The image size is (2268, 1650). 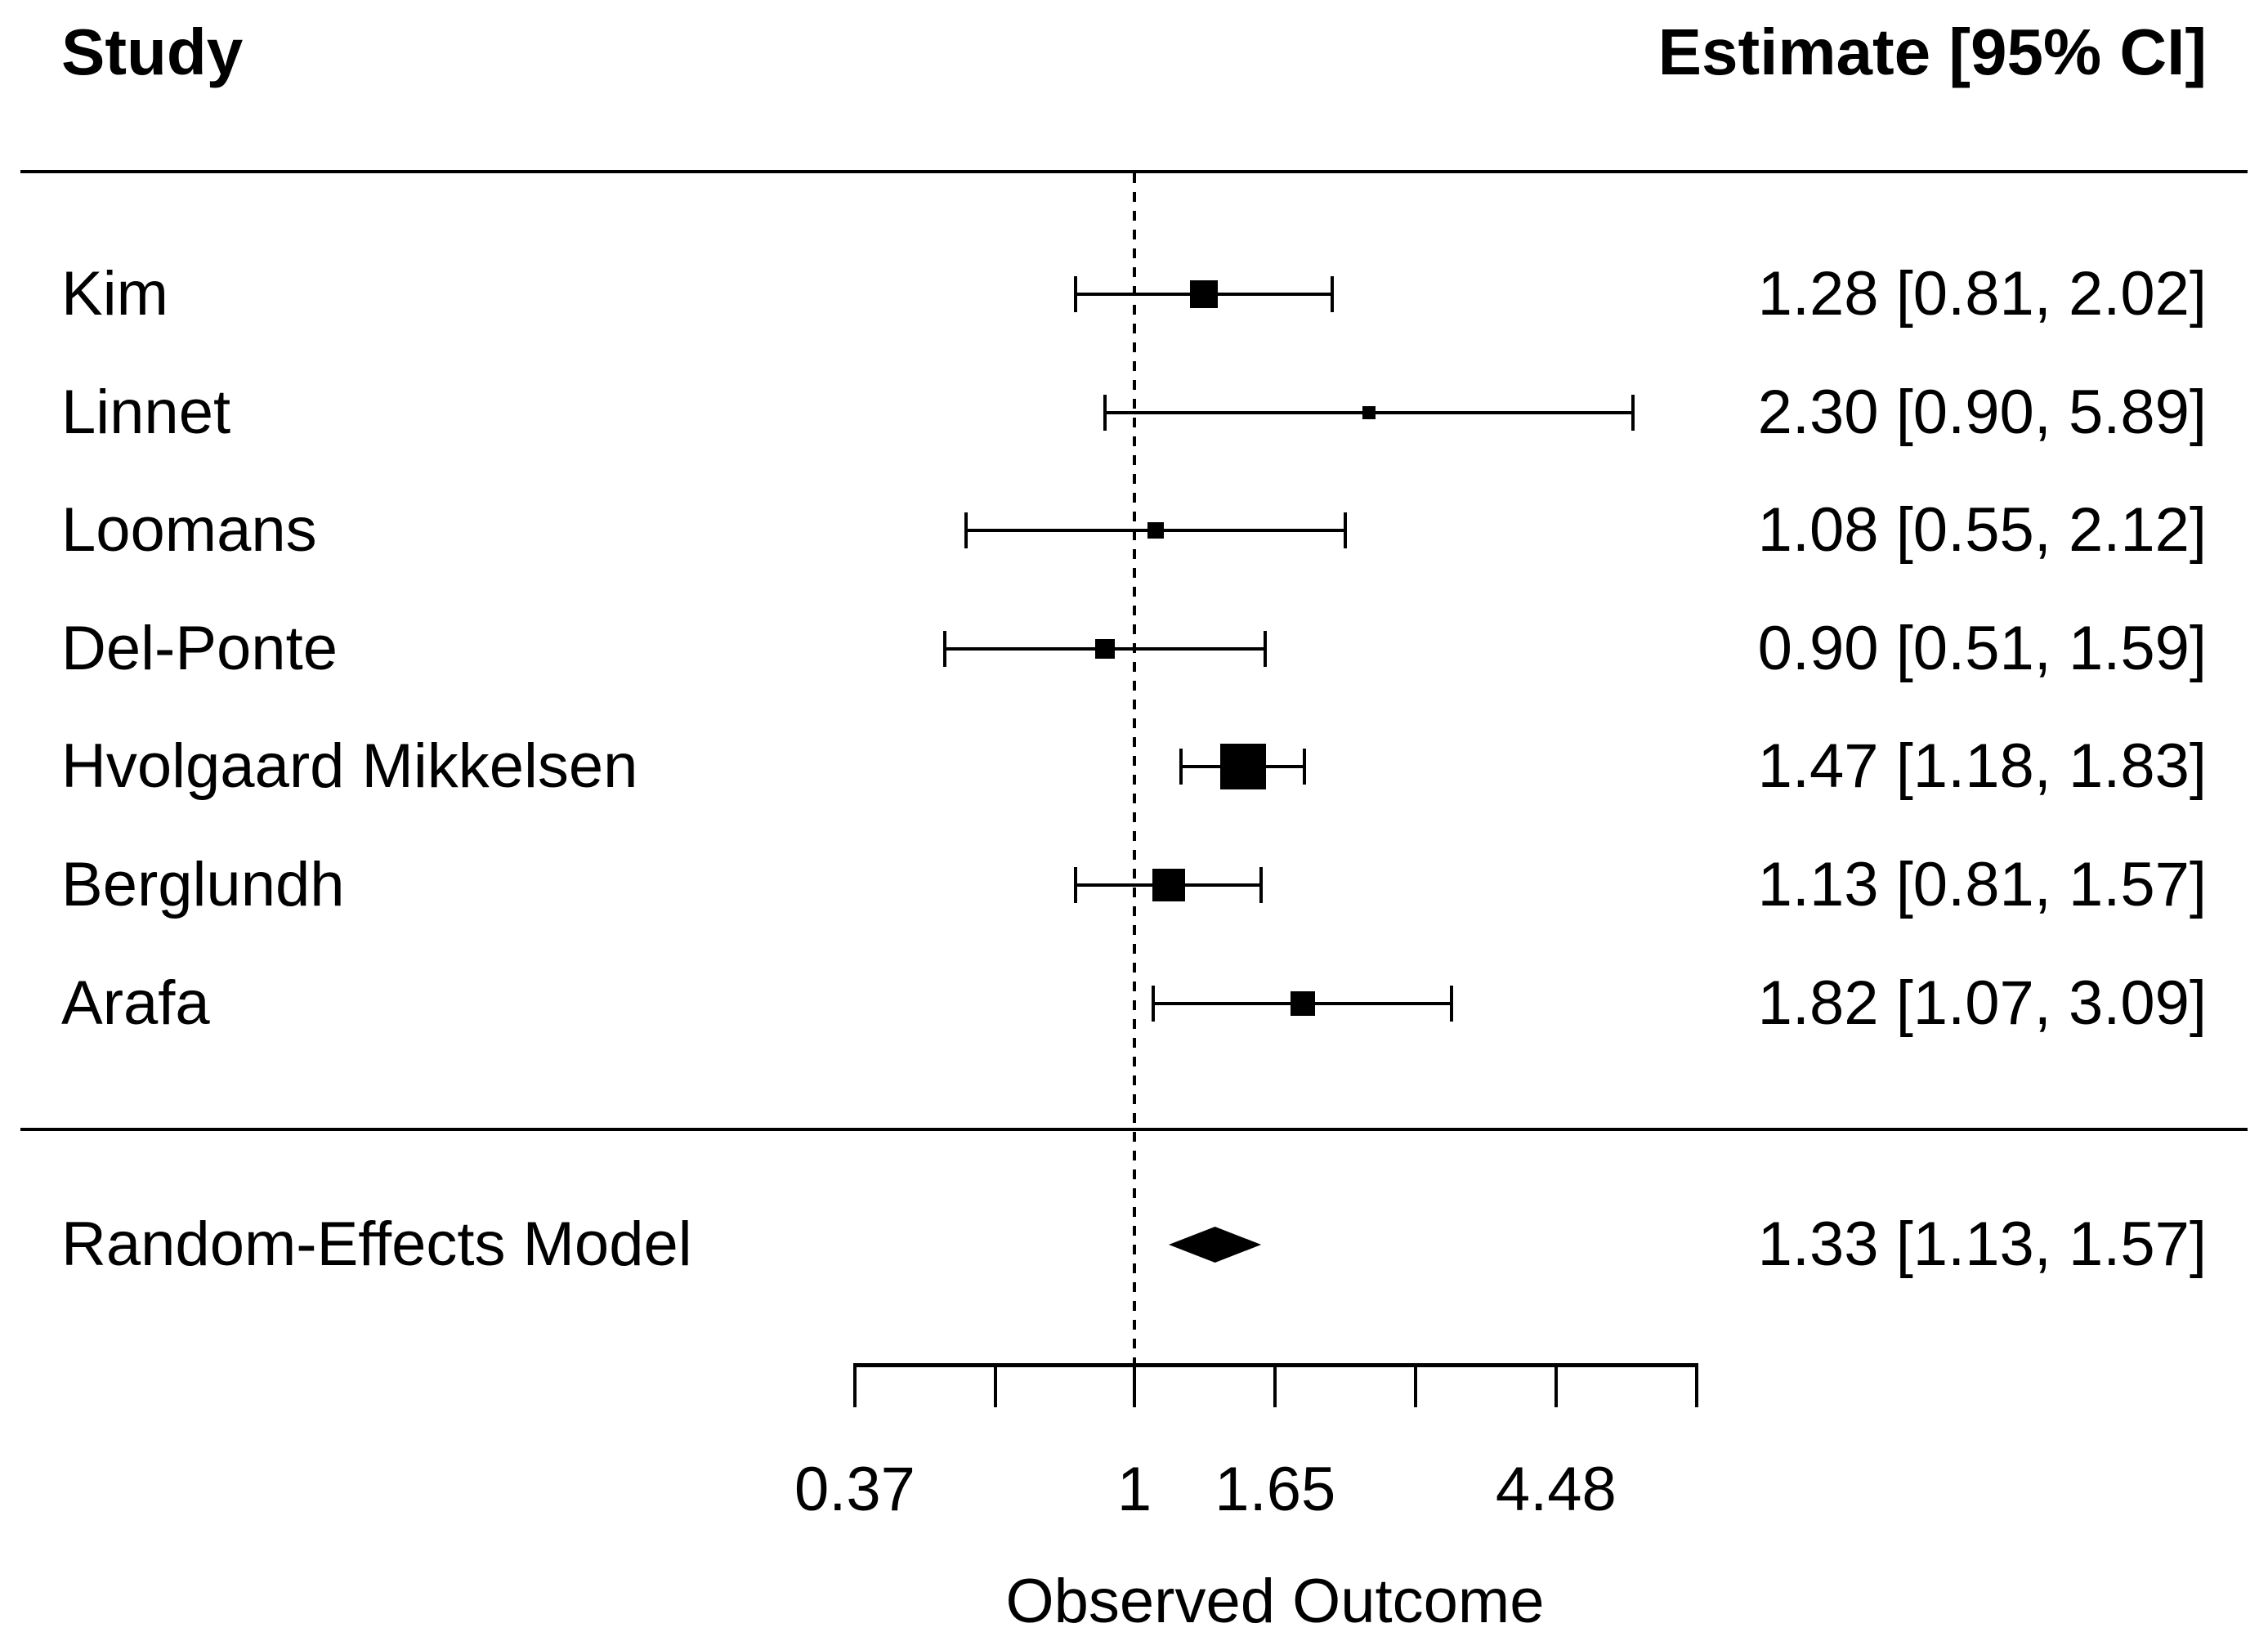 I want to click on estimate-label: 1.08 [0.55, 2.12], so click(x=1982, y=530).